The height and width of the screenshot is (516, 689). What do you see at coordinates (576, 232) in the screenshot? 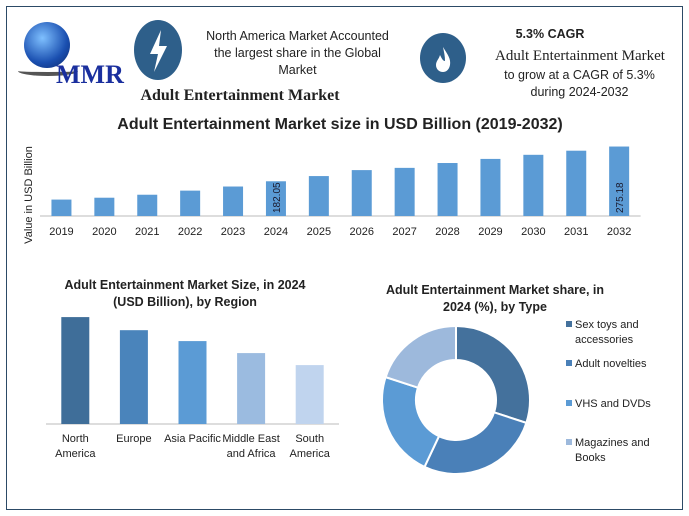
I see `x-tick-label: 2031` at bounding box center [576, 232].